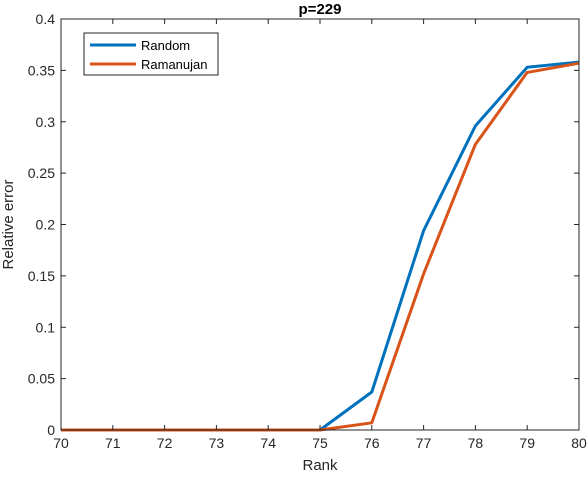  What do you see at coordinates (217, 443) in the screenshot?
I see `x-tick-label: 73` at bounding box center [217, 443].